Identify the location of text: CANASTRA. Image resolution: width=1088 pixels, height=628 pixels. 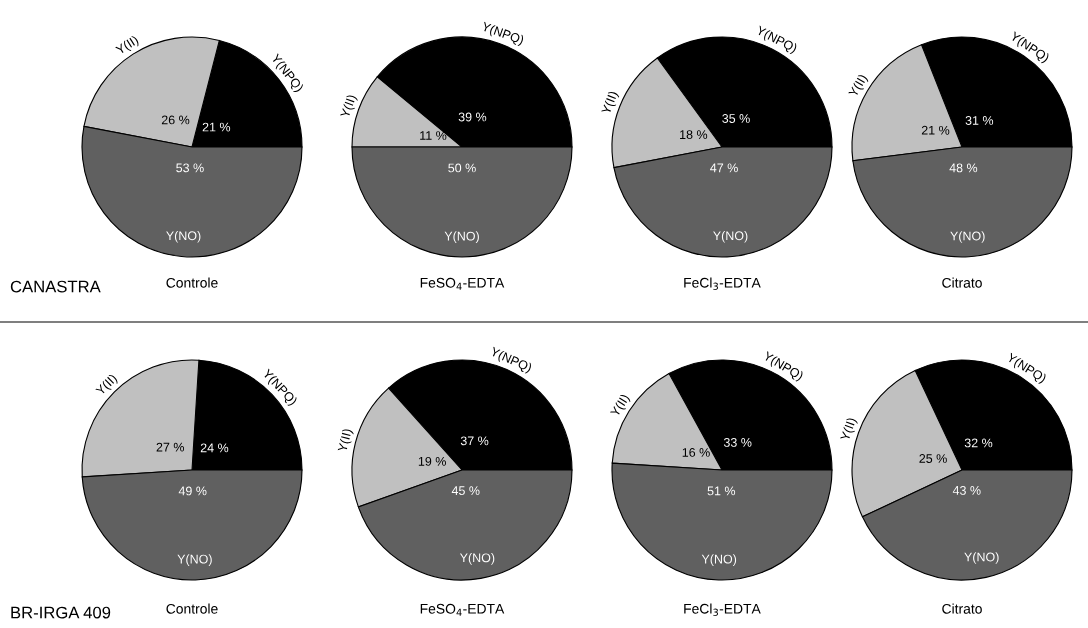
(55, 286).